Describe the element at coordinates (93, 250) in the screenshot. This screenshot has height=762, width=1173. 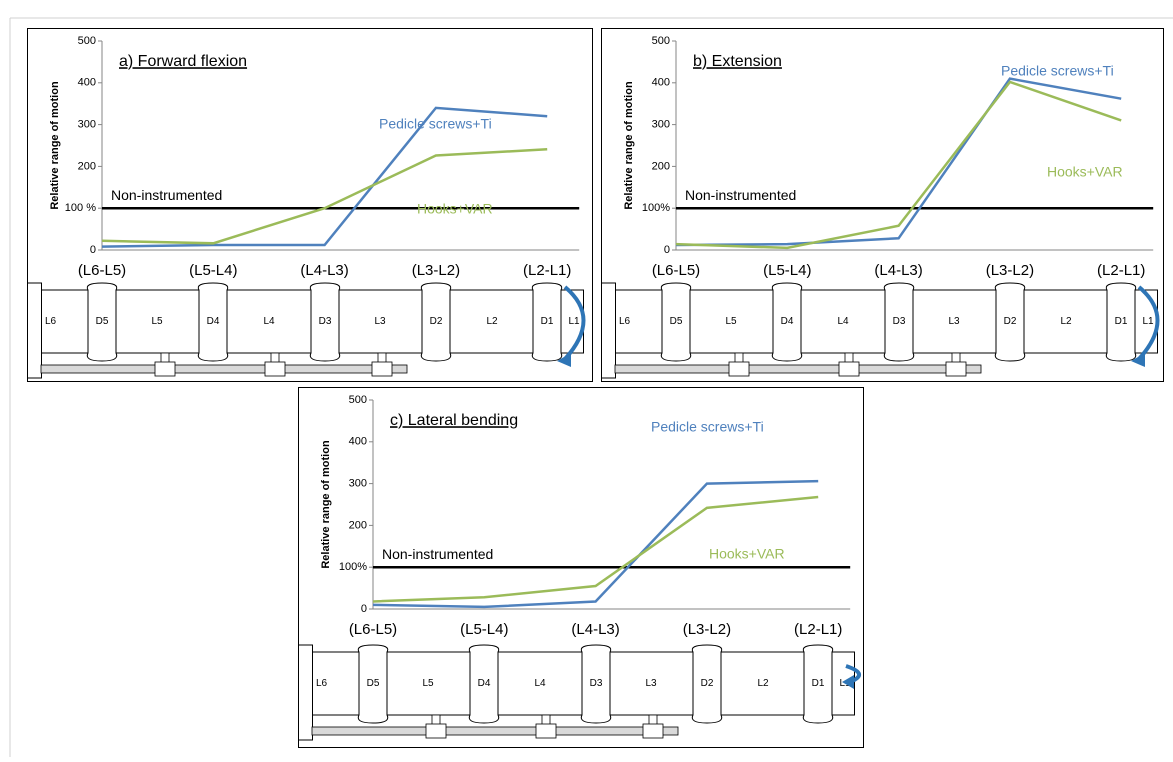
I see `y-tick-label: 0` at that location.